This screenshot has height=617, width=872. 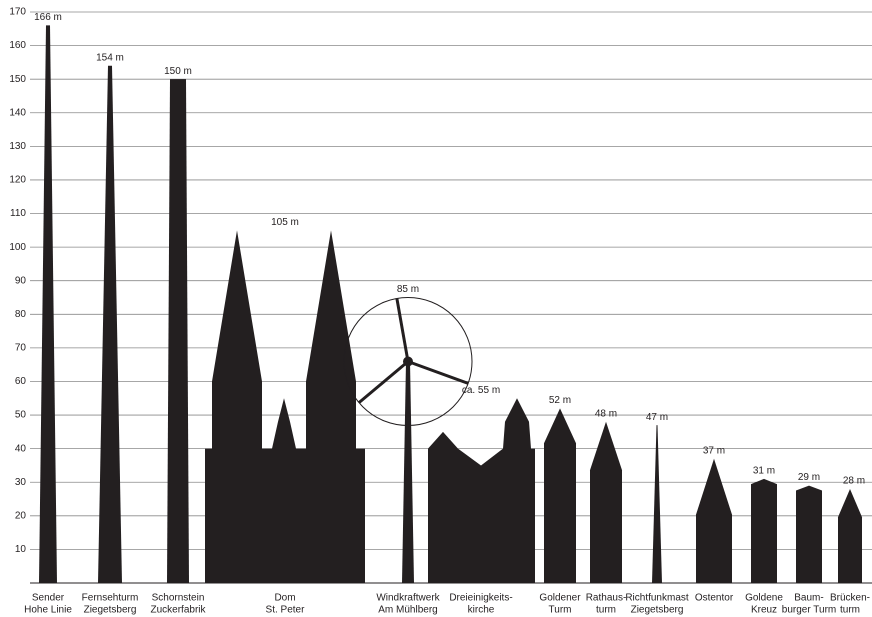 What do you see at coordinates (808, 598) in the screenshot?
I see `x-tick-label: Baum-` at bounding box center [808, 598].